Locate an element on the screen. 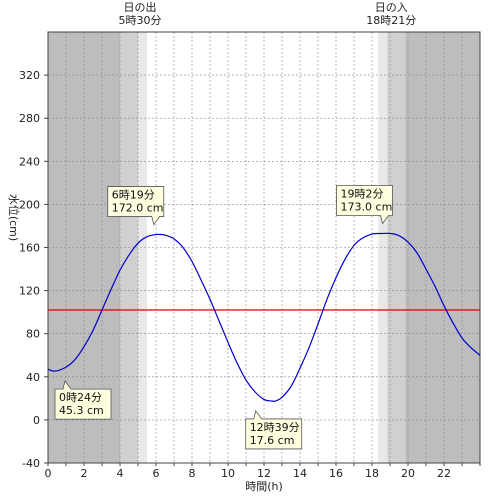 The height and width of the screenshot is (496, 496). x-tick-label: 22 is located at coordinates (444, 473).